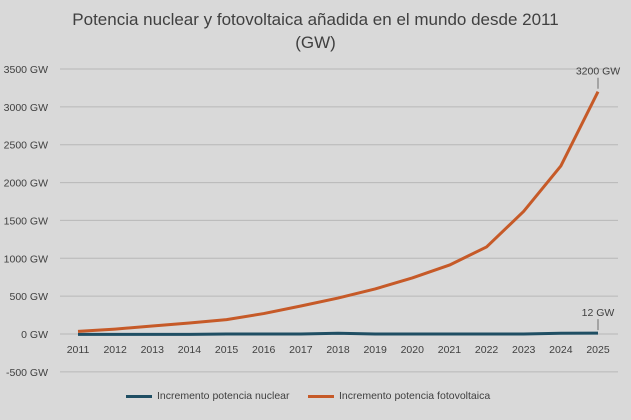 This screenshot has width=631, height=420. Describe the element at coordinates (301, 350) in the screenshot. I see `x-tick-label: 2017` at that location.